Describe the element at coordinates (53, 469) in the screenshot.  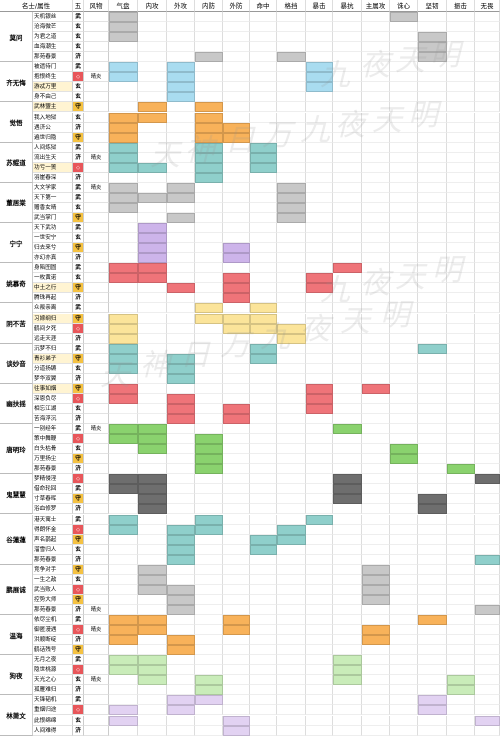
I see `skill-name: 那苑春景` at that location.